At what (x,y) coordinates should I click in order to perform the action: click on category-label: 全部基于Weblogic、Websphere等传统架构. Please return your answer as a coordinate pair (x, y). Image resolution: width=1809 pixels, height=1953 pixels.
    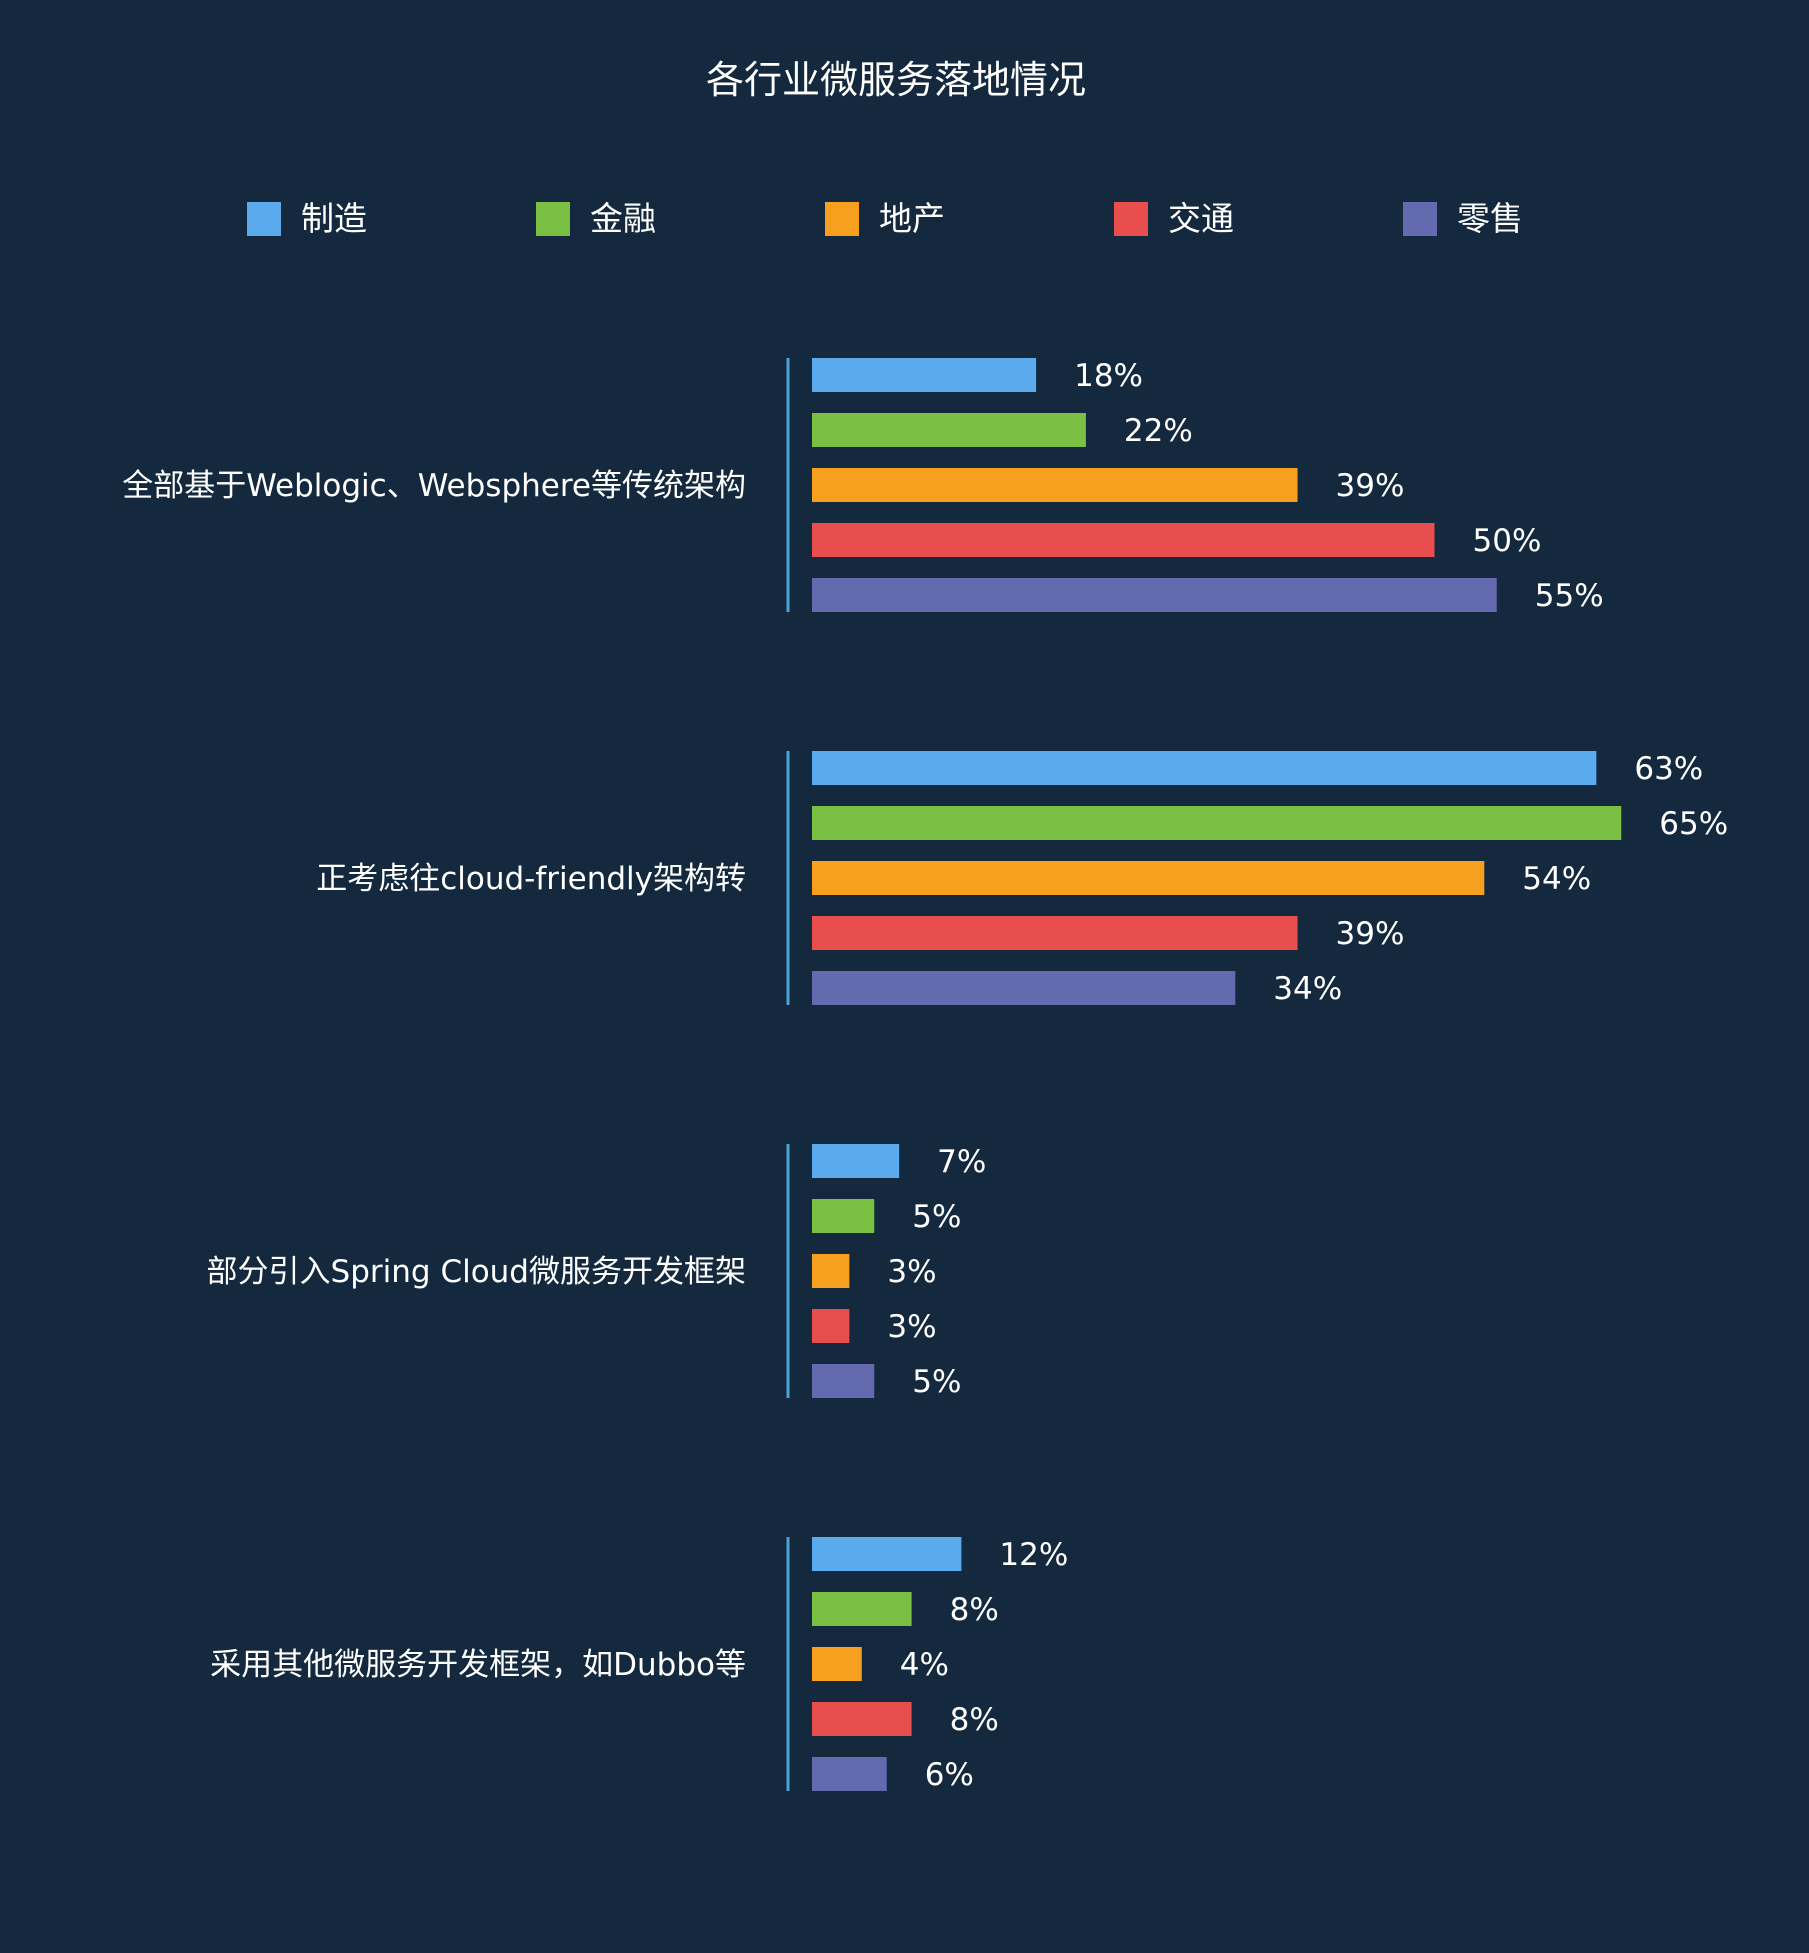
    Looking at the image, I should click on (434, 486).